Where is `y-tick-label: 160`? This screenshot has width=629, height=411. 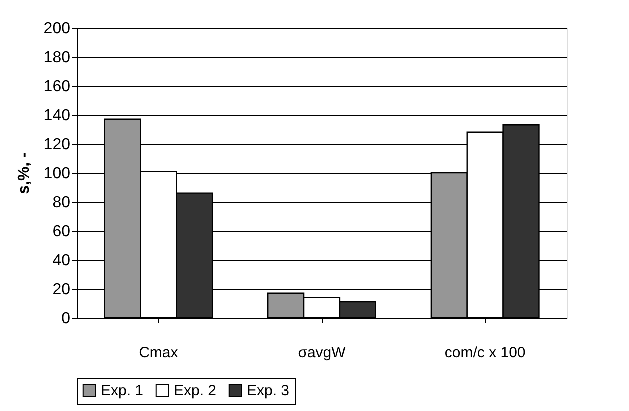 y-tick-label: 160 is located at coordinates (57, 87).